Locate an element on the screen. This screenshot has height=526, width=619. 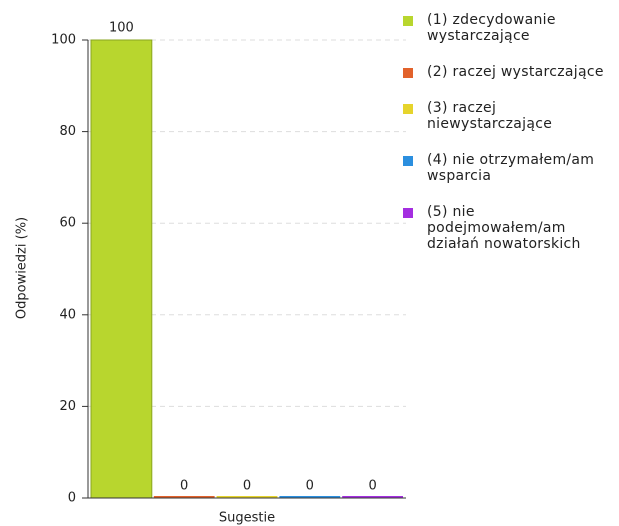
y-tick-label: 0 is located at coordinates (72, 498).